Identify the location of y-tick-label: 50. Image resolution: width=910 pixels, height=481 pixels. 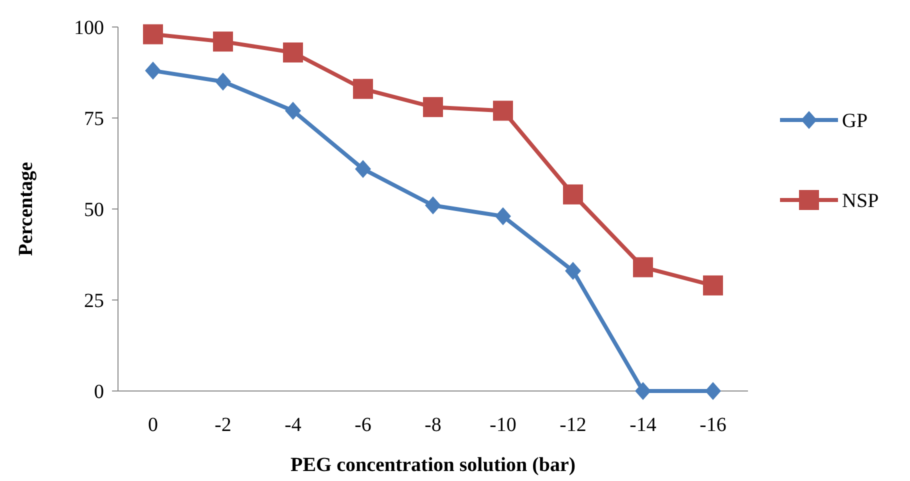
(94, 210).